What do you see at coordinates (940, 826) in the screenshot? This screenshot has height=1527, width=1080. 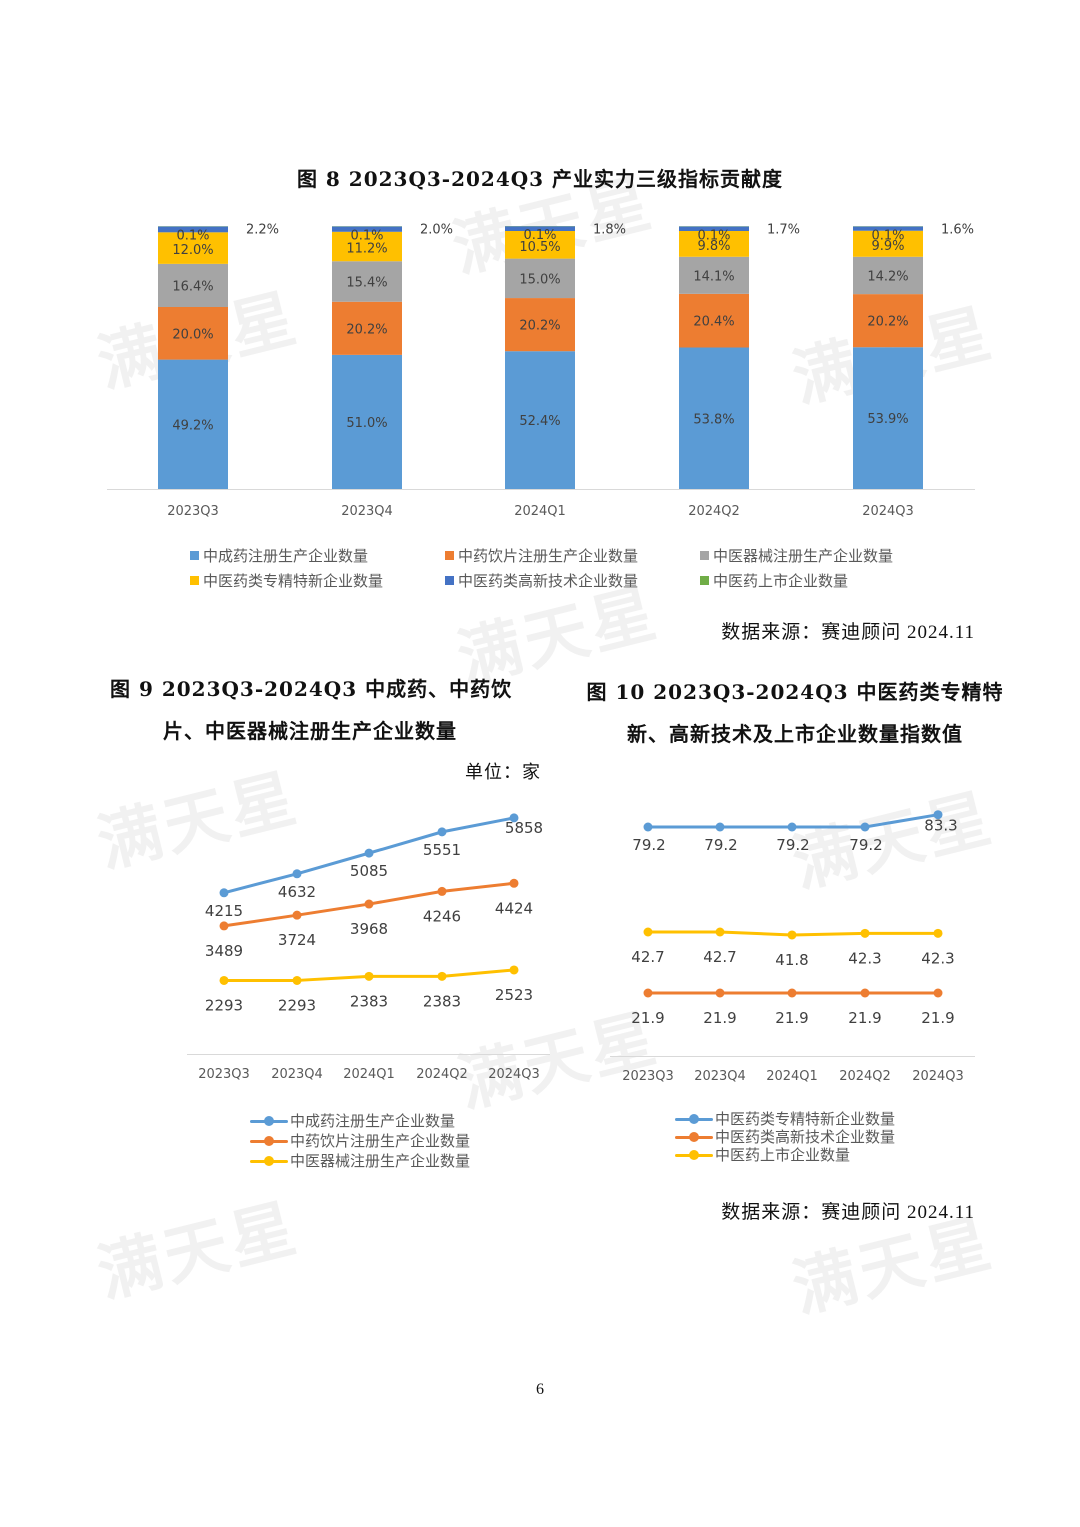 I see `data-label: 83.3` at bounding box center [940, 826].